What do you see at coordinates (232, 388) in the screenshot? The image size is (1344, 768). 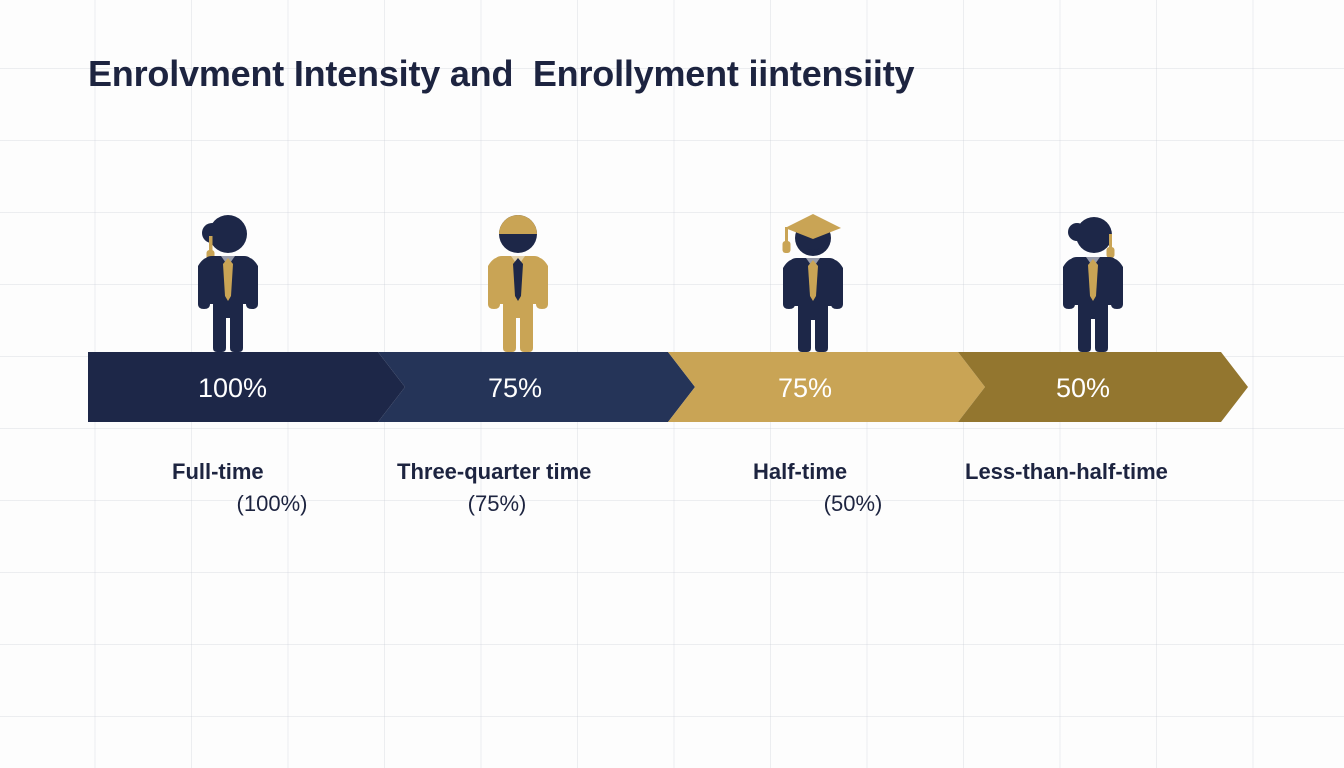 I see `bar-value-full-time: 100%` at bounding box center [232, 388].